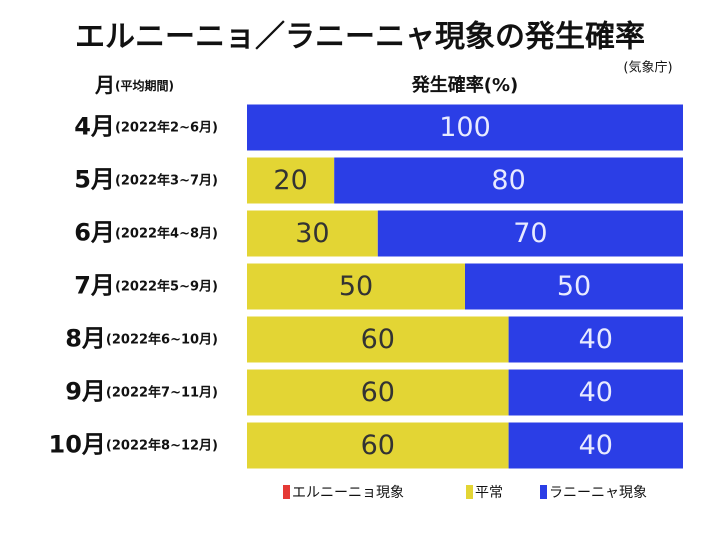 The height and width of the screenshot is (540, 720). What do you see at coordinates (85, 339) in the screenshot?
I see `category-month: 8月` at bounding box center [85, 339].